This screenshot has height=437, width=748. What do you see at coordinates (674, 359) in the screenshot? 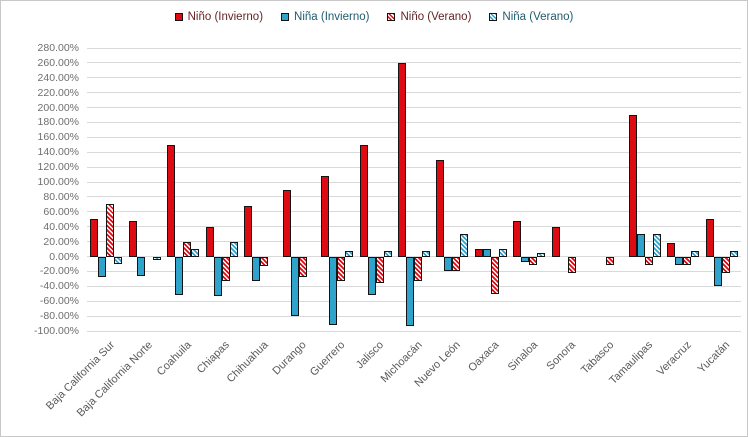
I see `x-axis-category-label: Veracruz` at bounding box center [674, 359].